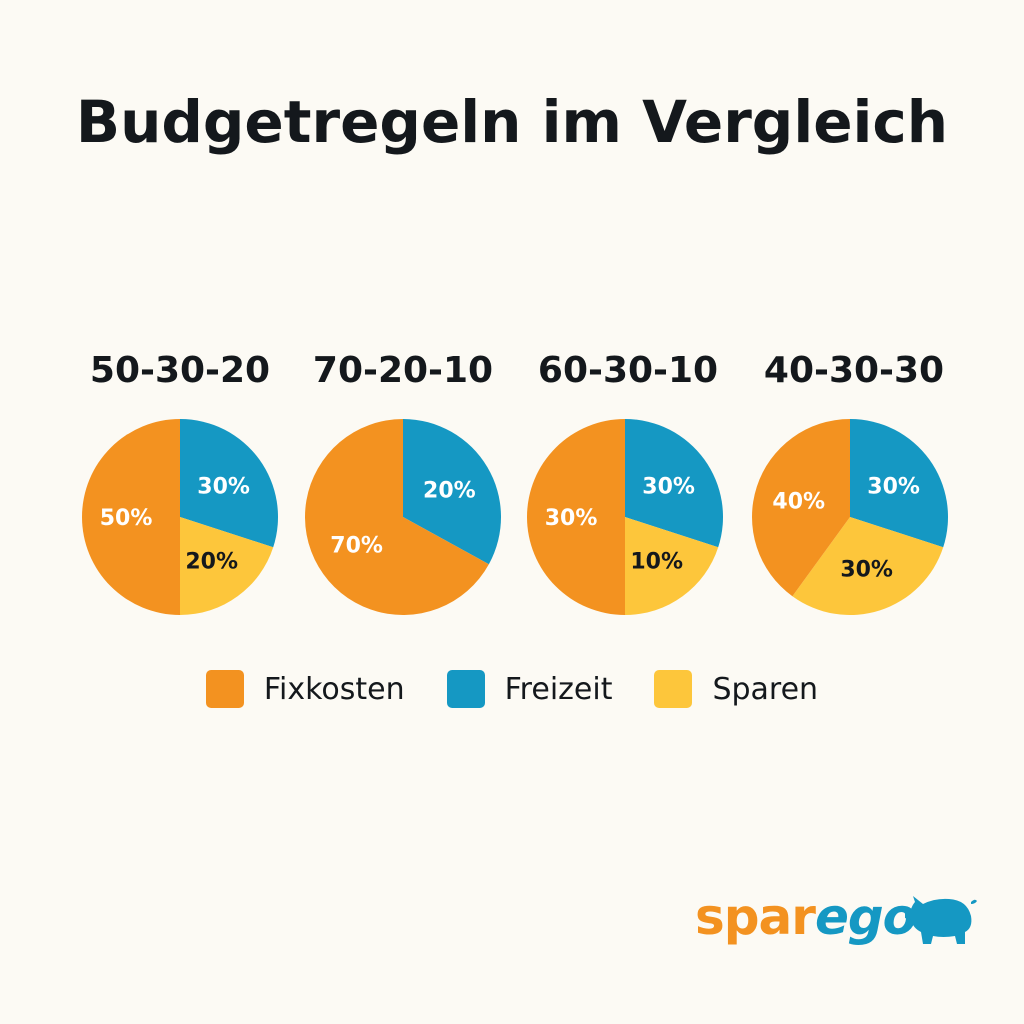 Image resolution: width=1024 pixels, height=1024 pixels. What do you see at coordinates (628, 370) in the screenshot?
I see `pie-title-3: 60-30-10` at bounding box center [628, 370].